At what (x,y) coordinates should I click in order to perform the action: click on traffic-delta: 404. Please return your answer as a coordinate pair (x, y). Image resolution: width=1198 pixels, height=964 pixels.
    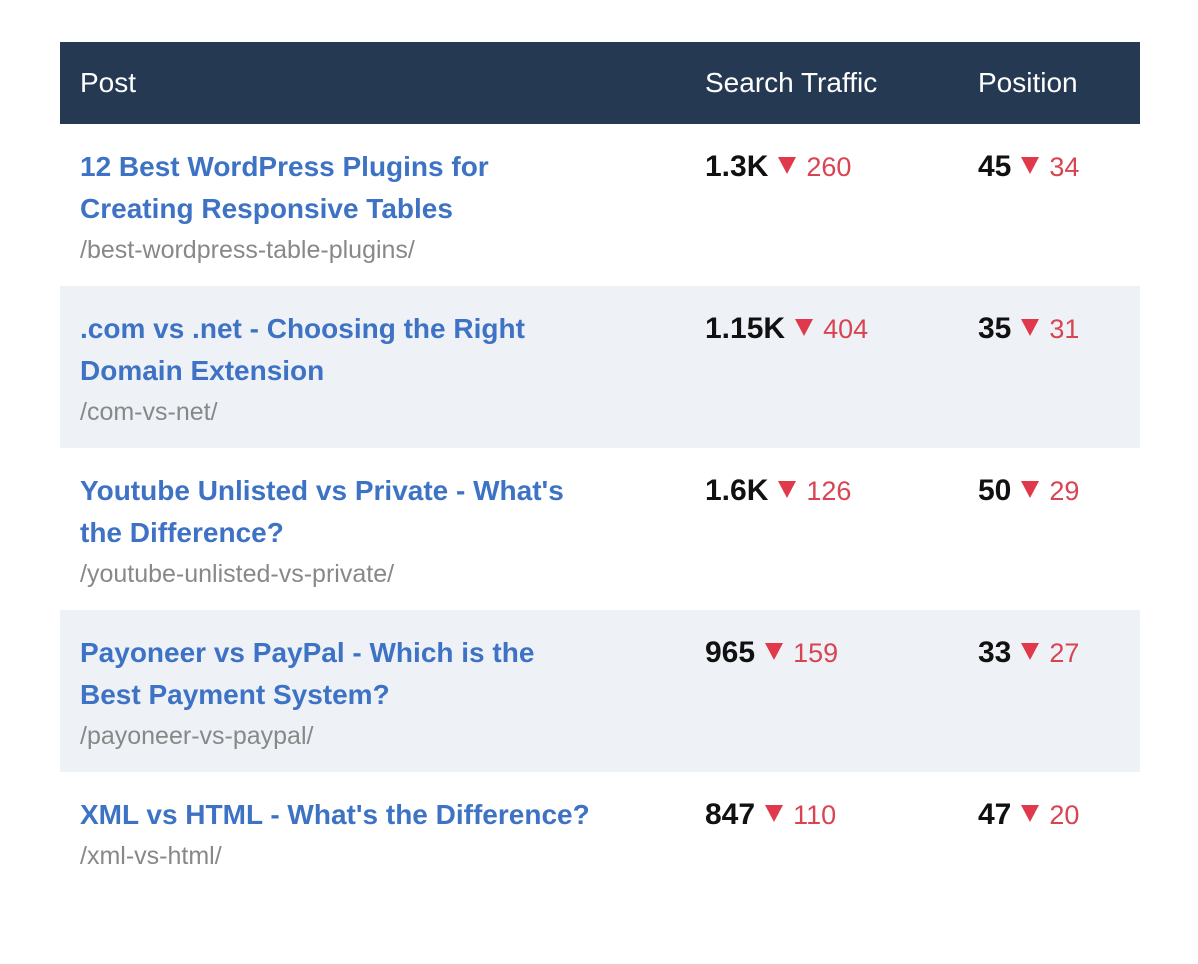
    Looking at the image, I should click on (846, 329).